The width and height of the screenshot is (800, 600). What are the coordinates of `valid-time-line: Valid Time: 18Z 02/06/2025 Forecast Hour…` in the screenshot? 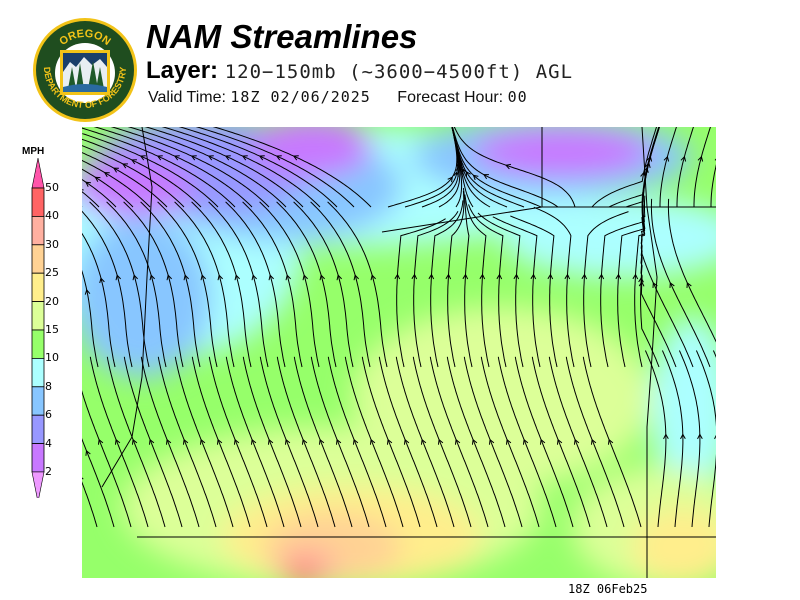 It's located at (338, 97).